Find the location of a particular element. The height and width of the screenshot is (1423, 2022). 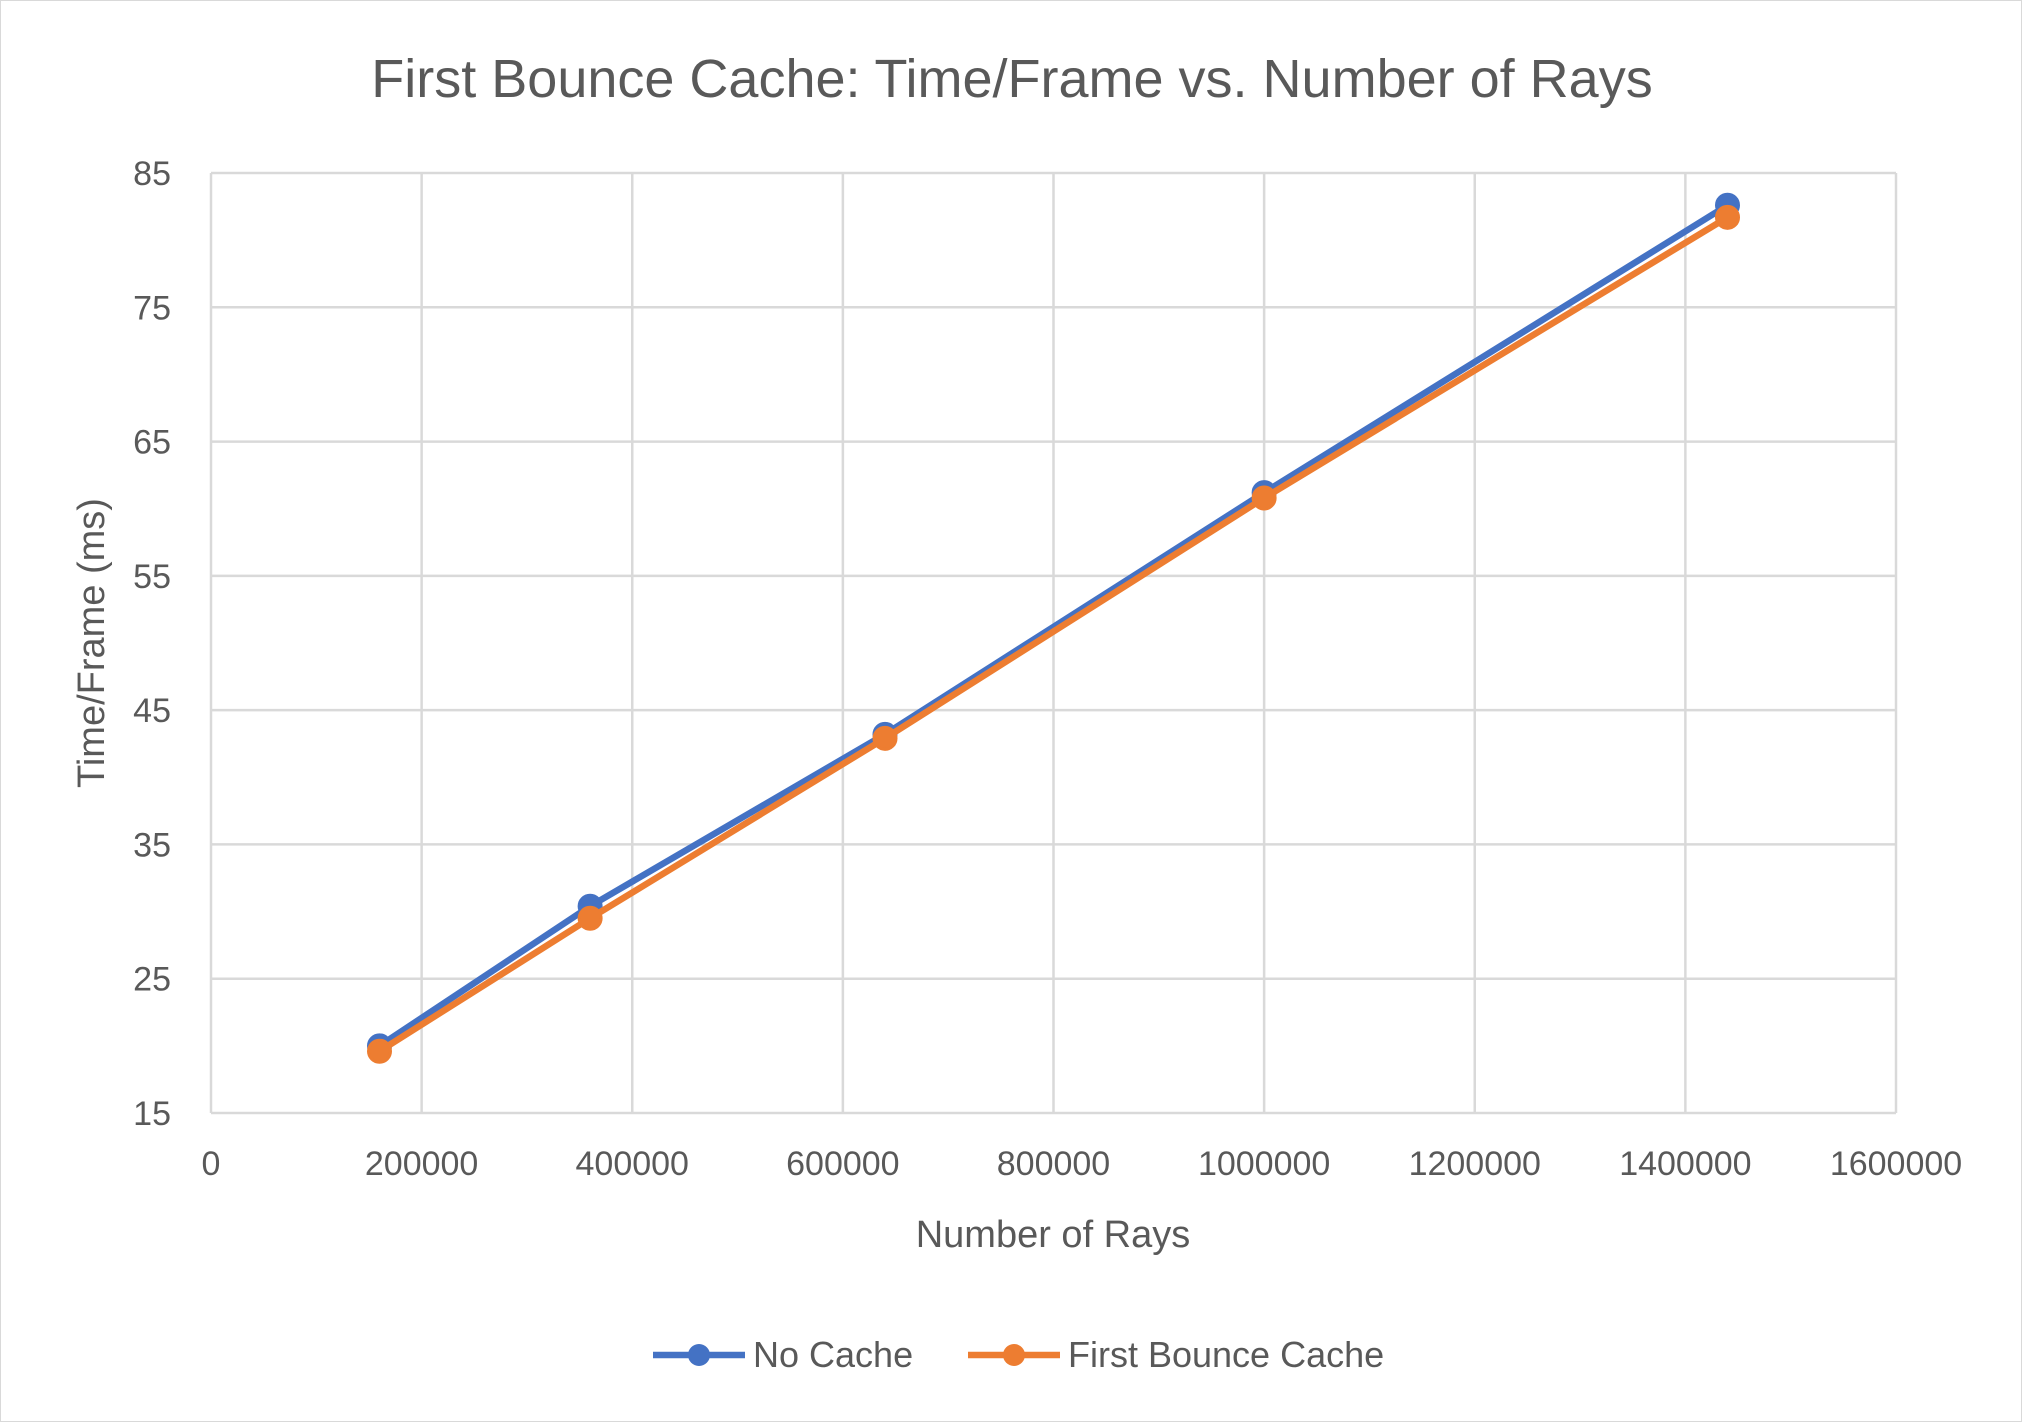

y-tick-label: 45 is located at coordinates (152, 711).